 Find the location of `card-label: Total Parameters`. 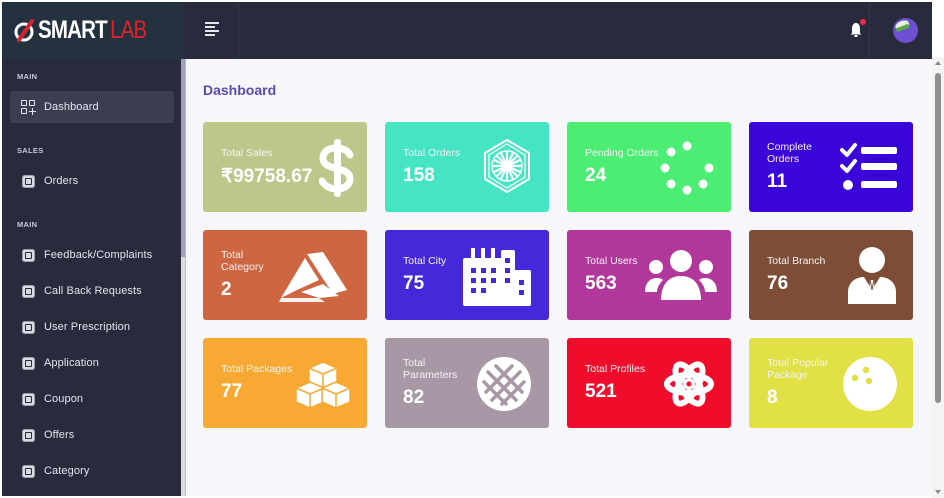

card-label: Total Parameters is located at coordinates (430, 369).